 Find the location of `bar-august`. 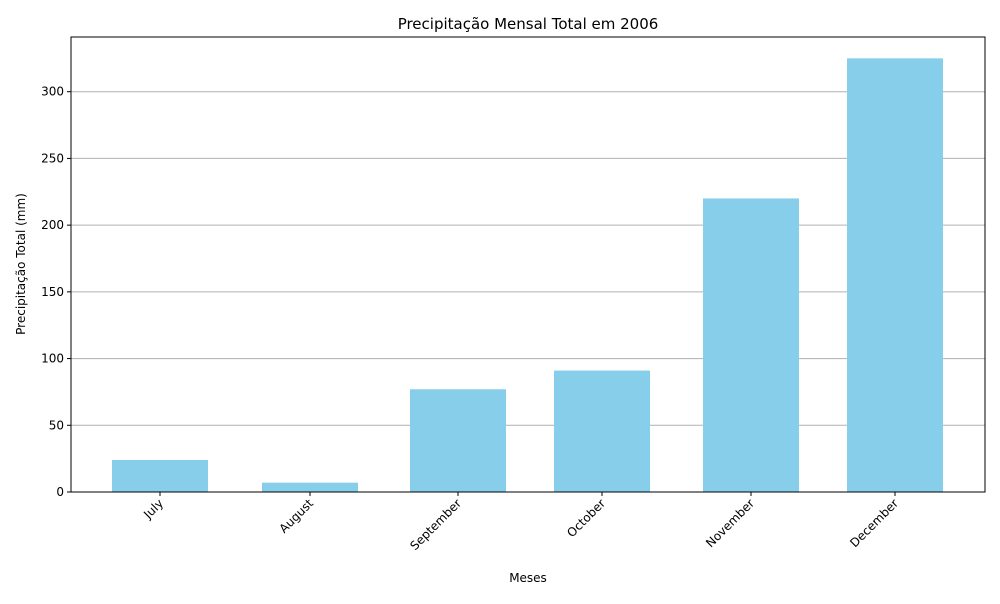

bar-august is located at coordinates (310, 487).